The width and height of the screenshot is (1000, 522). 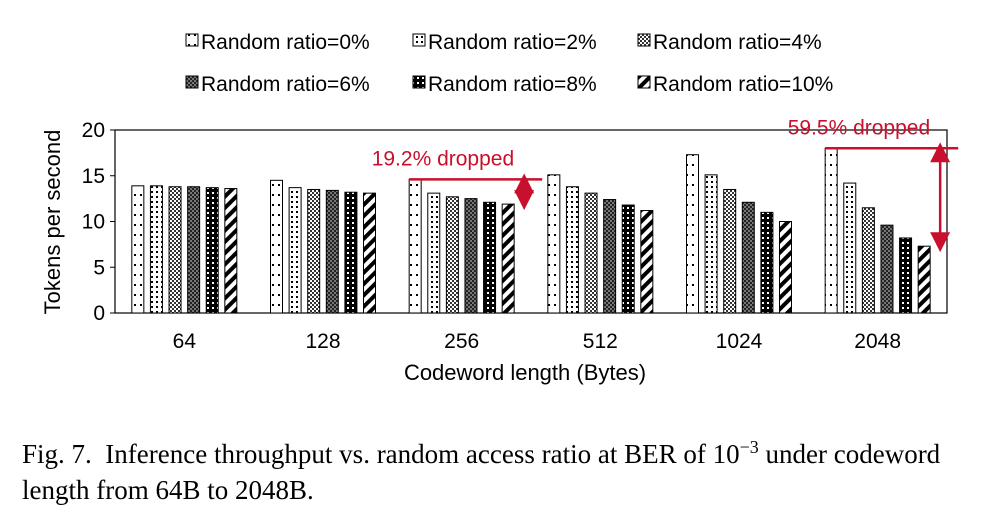 I want to click on y-axis-label: Tokens per second, so click(x=52, y=222).